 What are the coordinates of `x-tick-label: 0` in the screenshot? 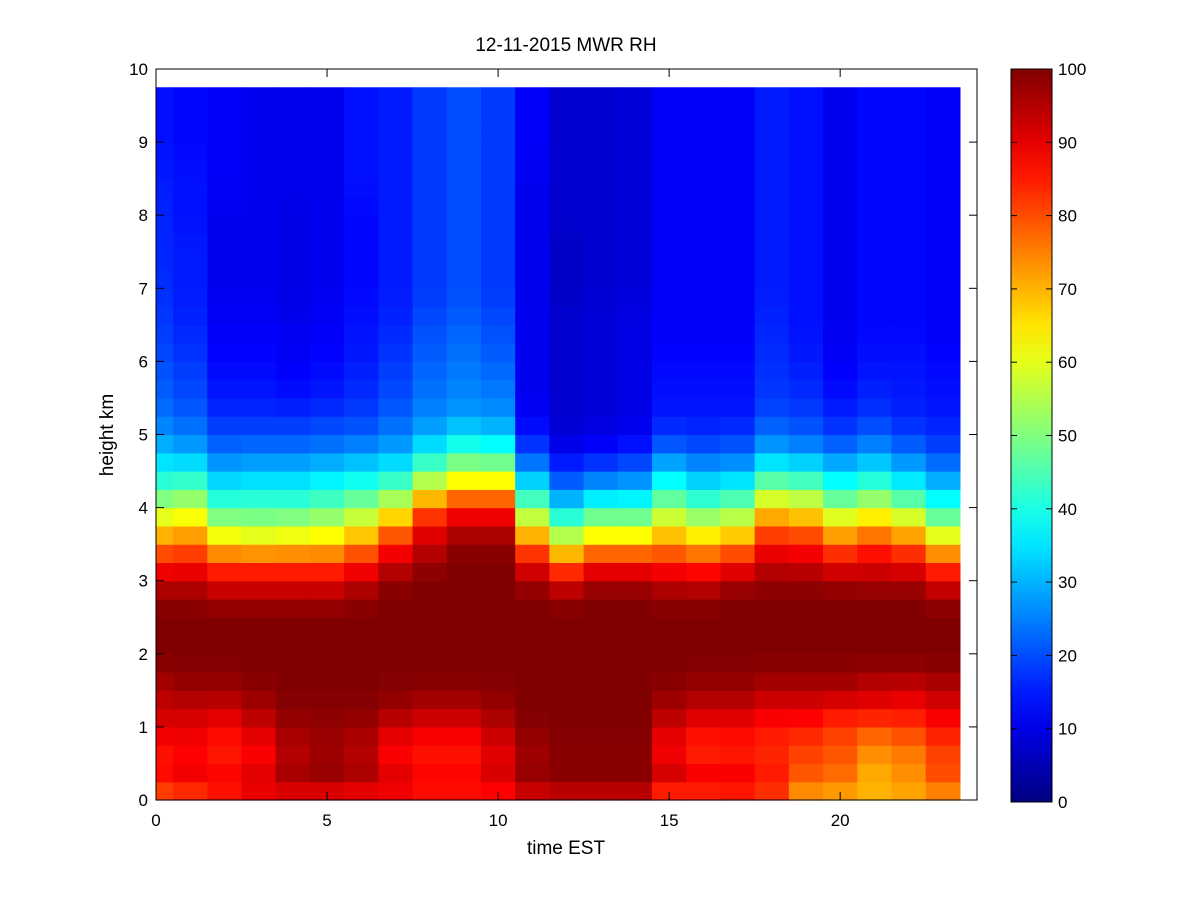 It's located at (155, 820).